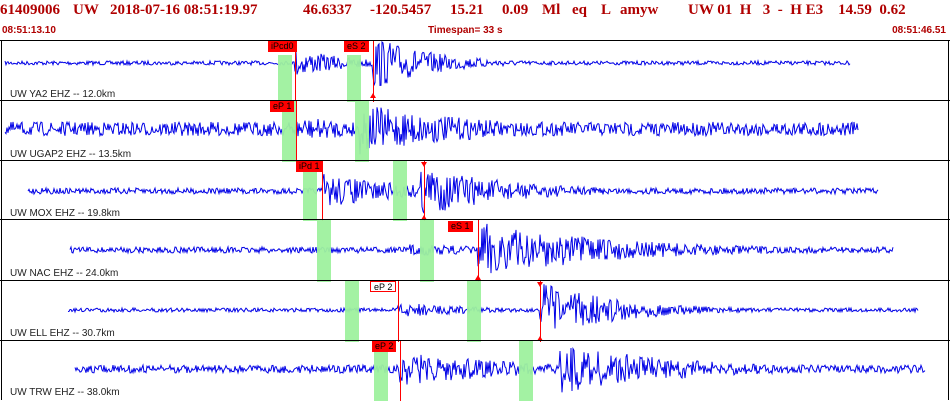 This screenshot has height=401, width=950. What do you see at coordinates (465, 30) in the screenshot?
I see `timespan-label: Timespan= 33 s` at bounding box center [465, 30].